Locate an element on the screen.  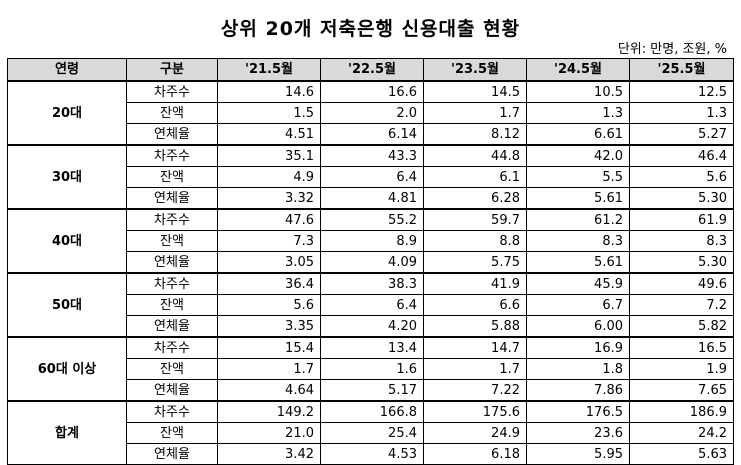
header-cell-2023: '23.5월 is located at coordinates (475, 70).